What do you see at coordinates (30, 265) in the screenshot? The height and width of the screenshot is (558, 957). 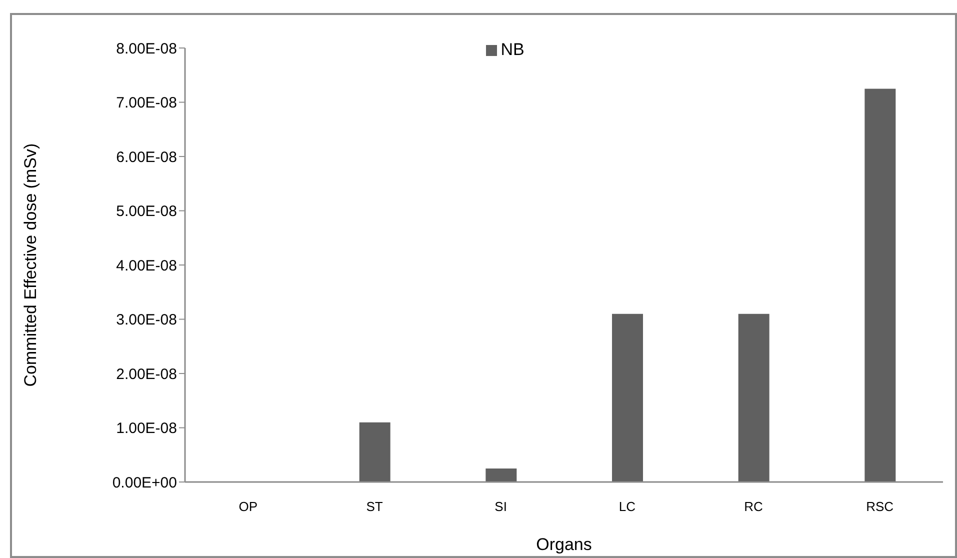 I see `y-axis-title: Committed Effective dose (mSv)` at bounding box center [30, 265].